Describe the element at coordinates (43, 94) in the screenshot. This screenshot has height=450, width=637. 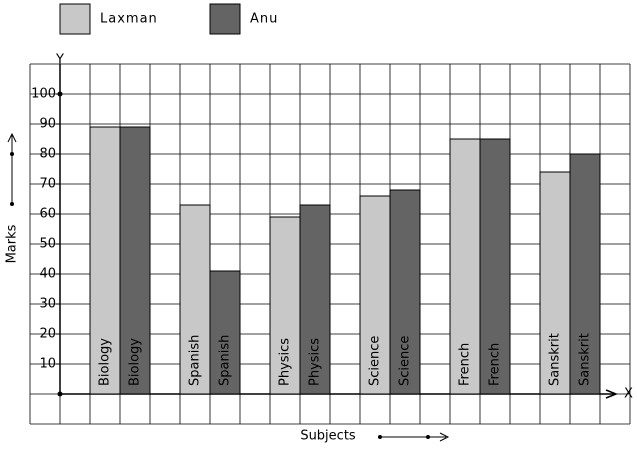
I see `y-tick-label: 100` at that location.